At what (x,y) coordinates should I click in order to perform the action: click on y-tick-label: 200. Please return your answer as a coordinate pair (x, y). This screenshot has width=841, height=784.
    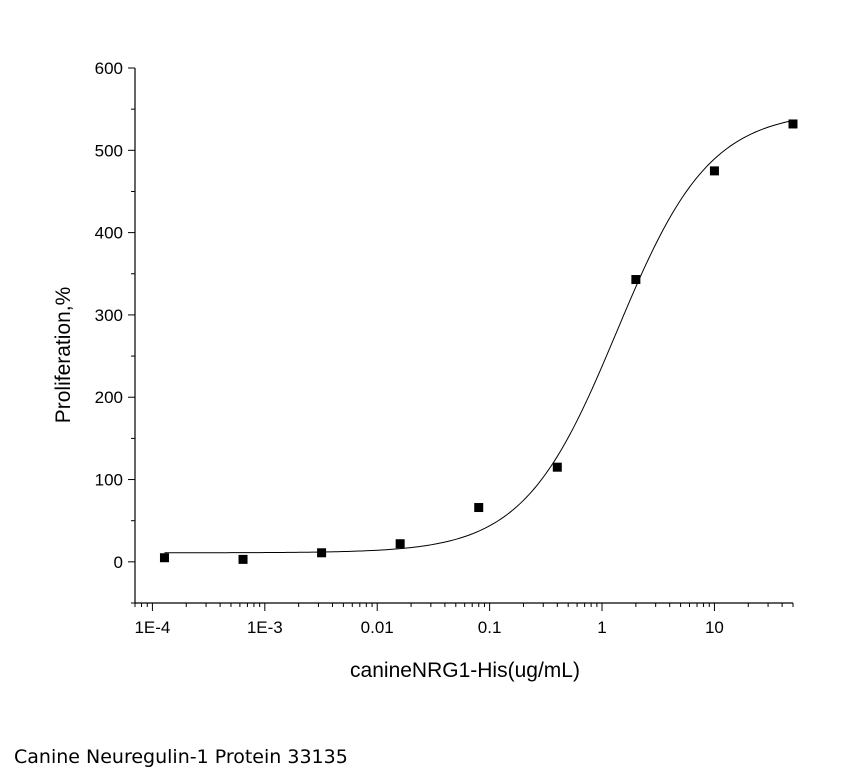
    Looking at the image, I should click on (109, 397).